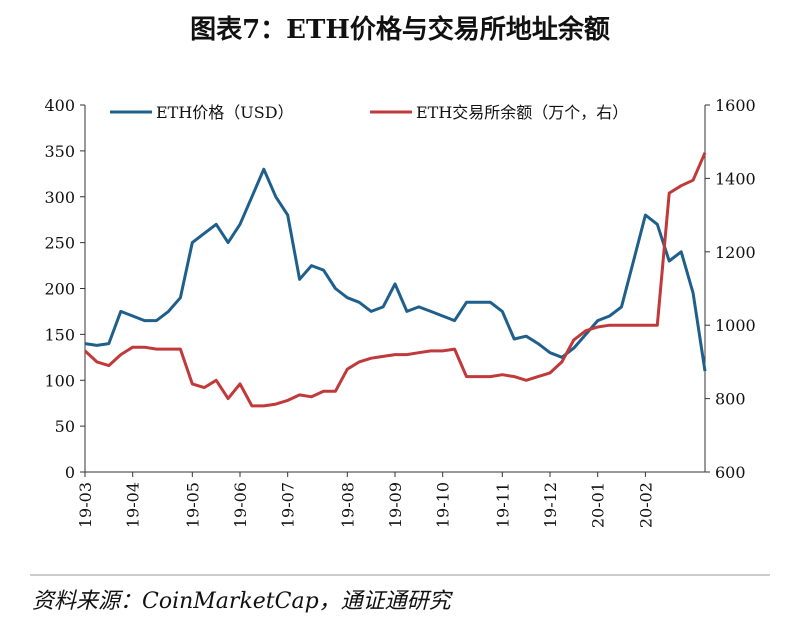 The width and height of the screenshot is (800, 634). What do you see at coordinates (70, 472) in the screenshot?
I see `y-tick-label: 0` at bounding box center [70, 472].